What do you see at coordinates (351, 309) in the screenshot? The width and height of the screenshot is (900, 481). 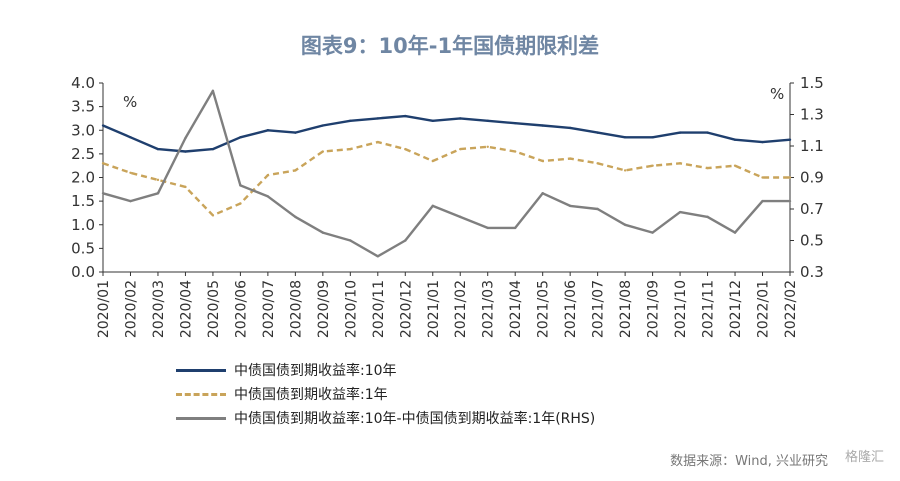 I see `x-tick-label: 2020/10` at bounding box center [351, 309].